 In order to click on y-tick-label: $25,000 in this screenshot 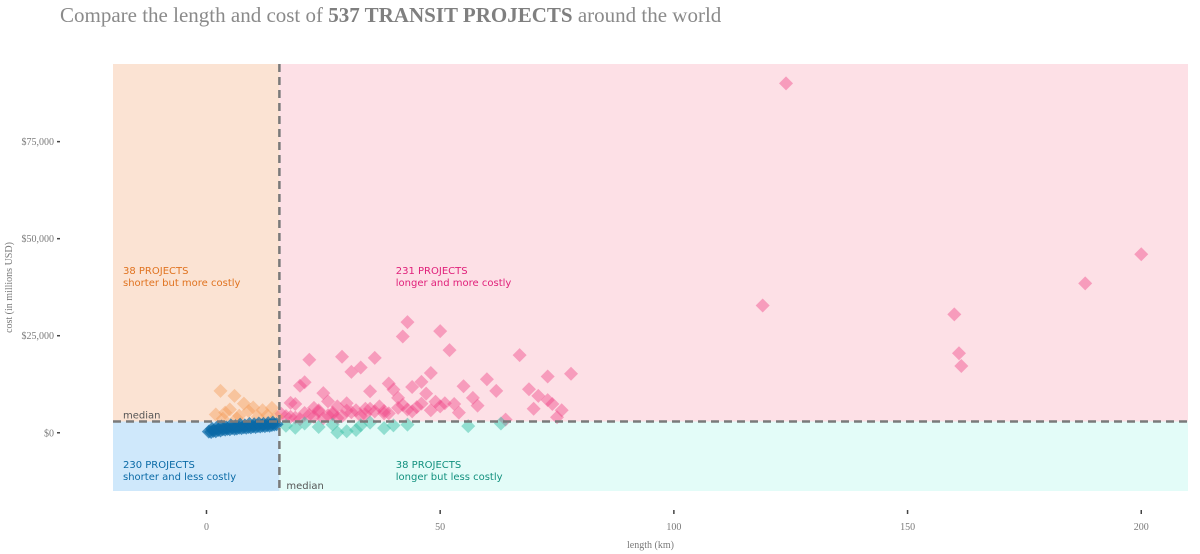, I will do `click(38, 336)`.